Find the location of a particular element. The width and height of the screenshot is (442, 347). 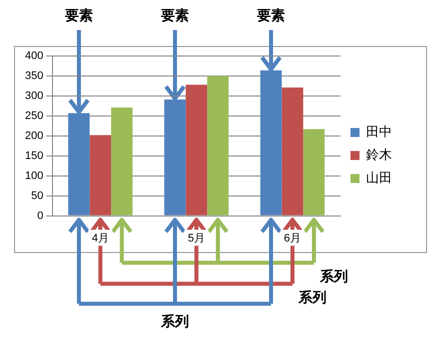

y-tick-label: 100 is located at coordinates (34, 176).